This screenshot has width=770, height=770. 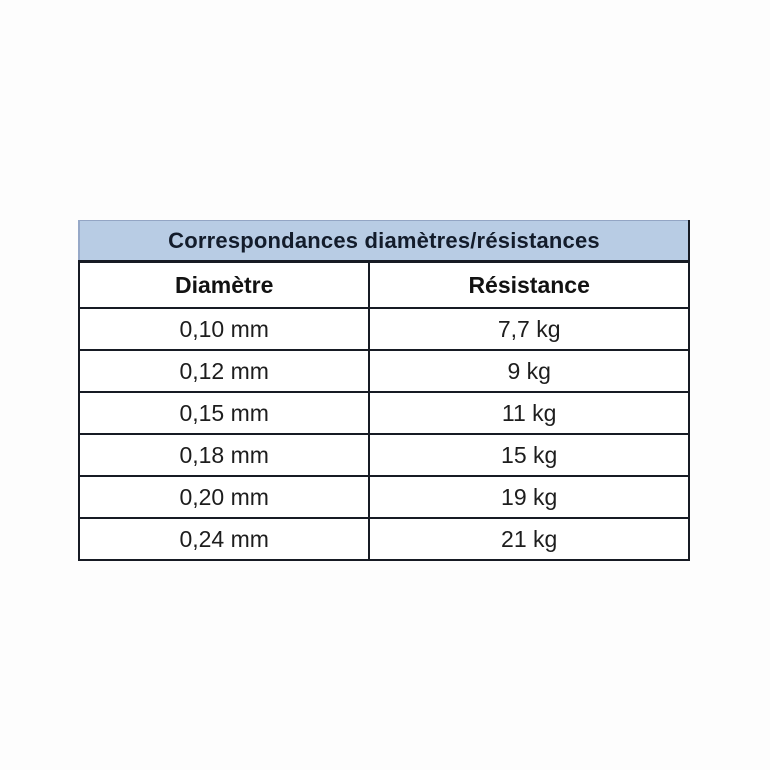 I want to click on table-row: 0,20 mm 19 kg, so click(x=383, y=497).